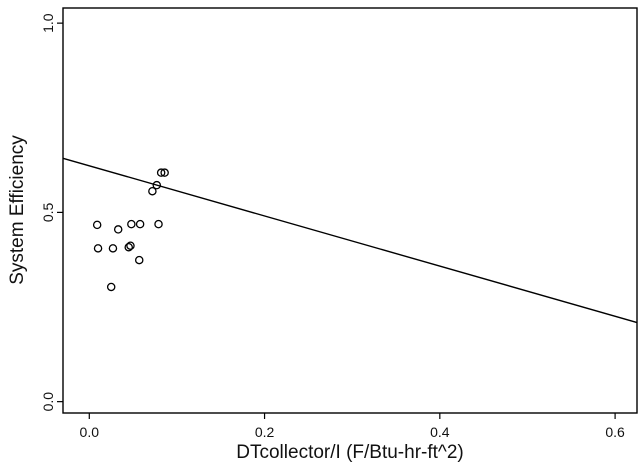  I want to click on x-tick-label: 0.0, so click(90, 432).